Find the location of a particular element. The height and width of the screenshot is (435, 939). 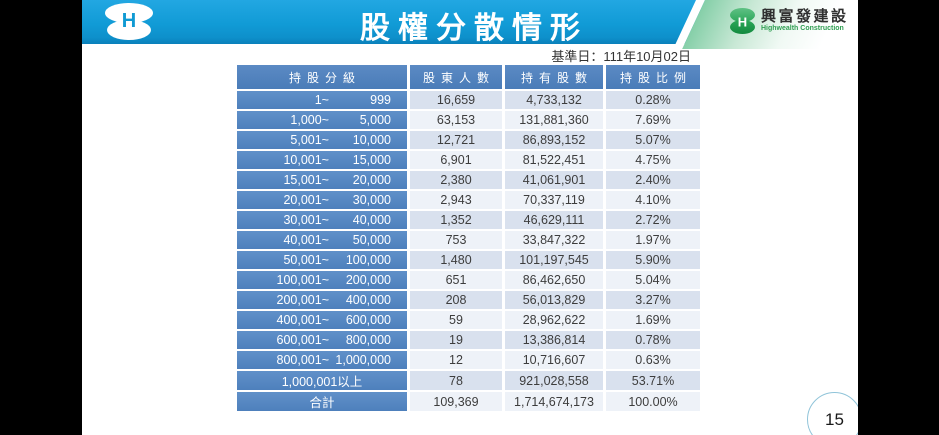

table-row: 1,000,001以上 78 921,028,558 53.71% is located at coordinates (468, 380).